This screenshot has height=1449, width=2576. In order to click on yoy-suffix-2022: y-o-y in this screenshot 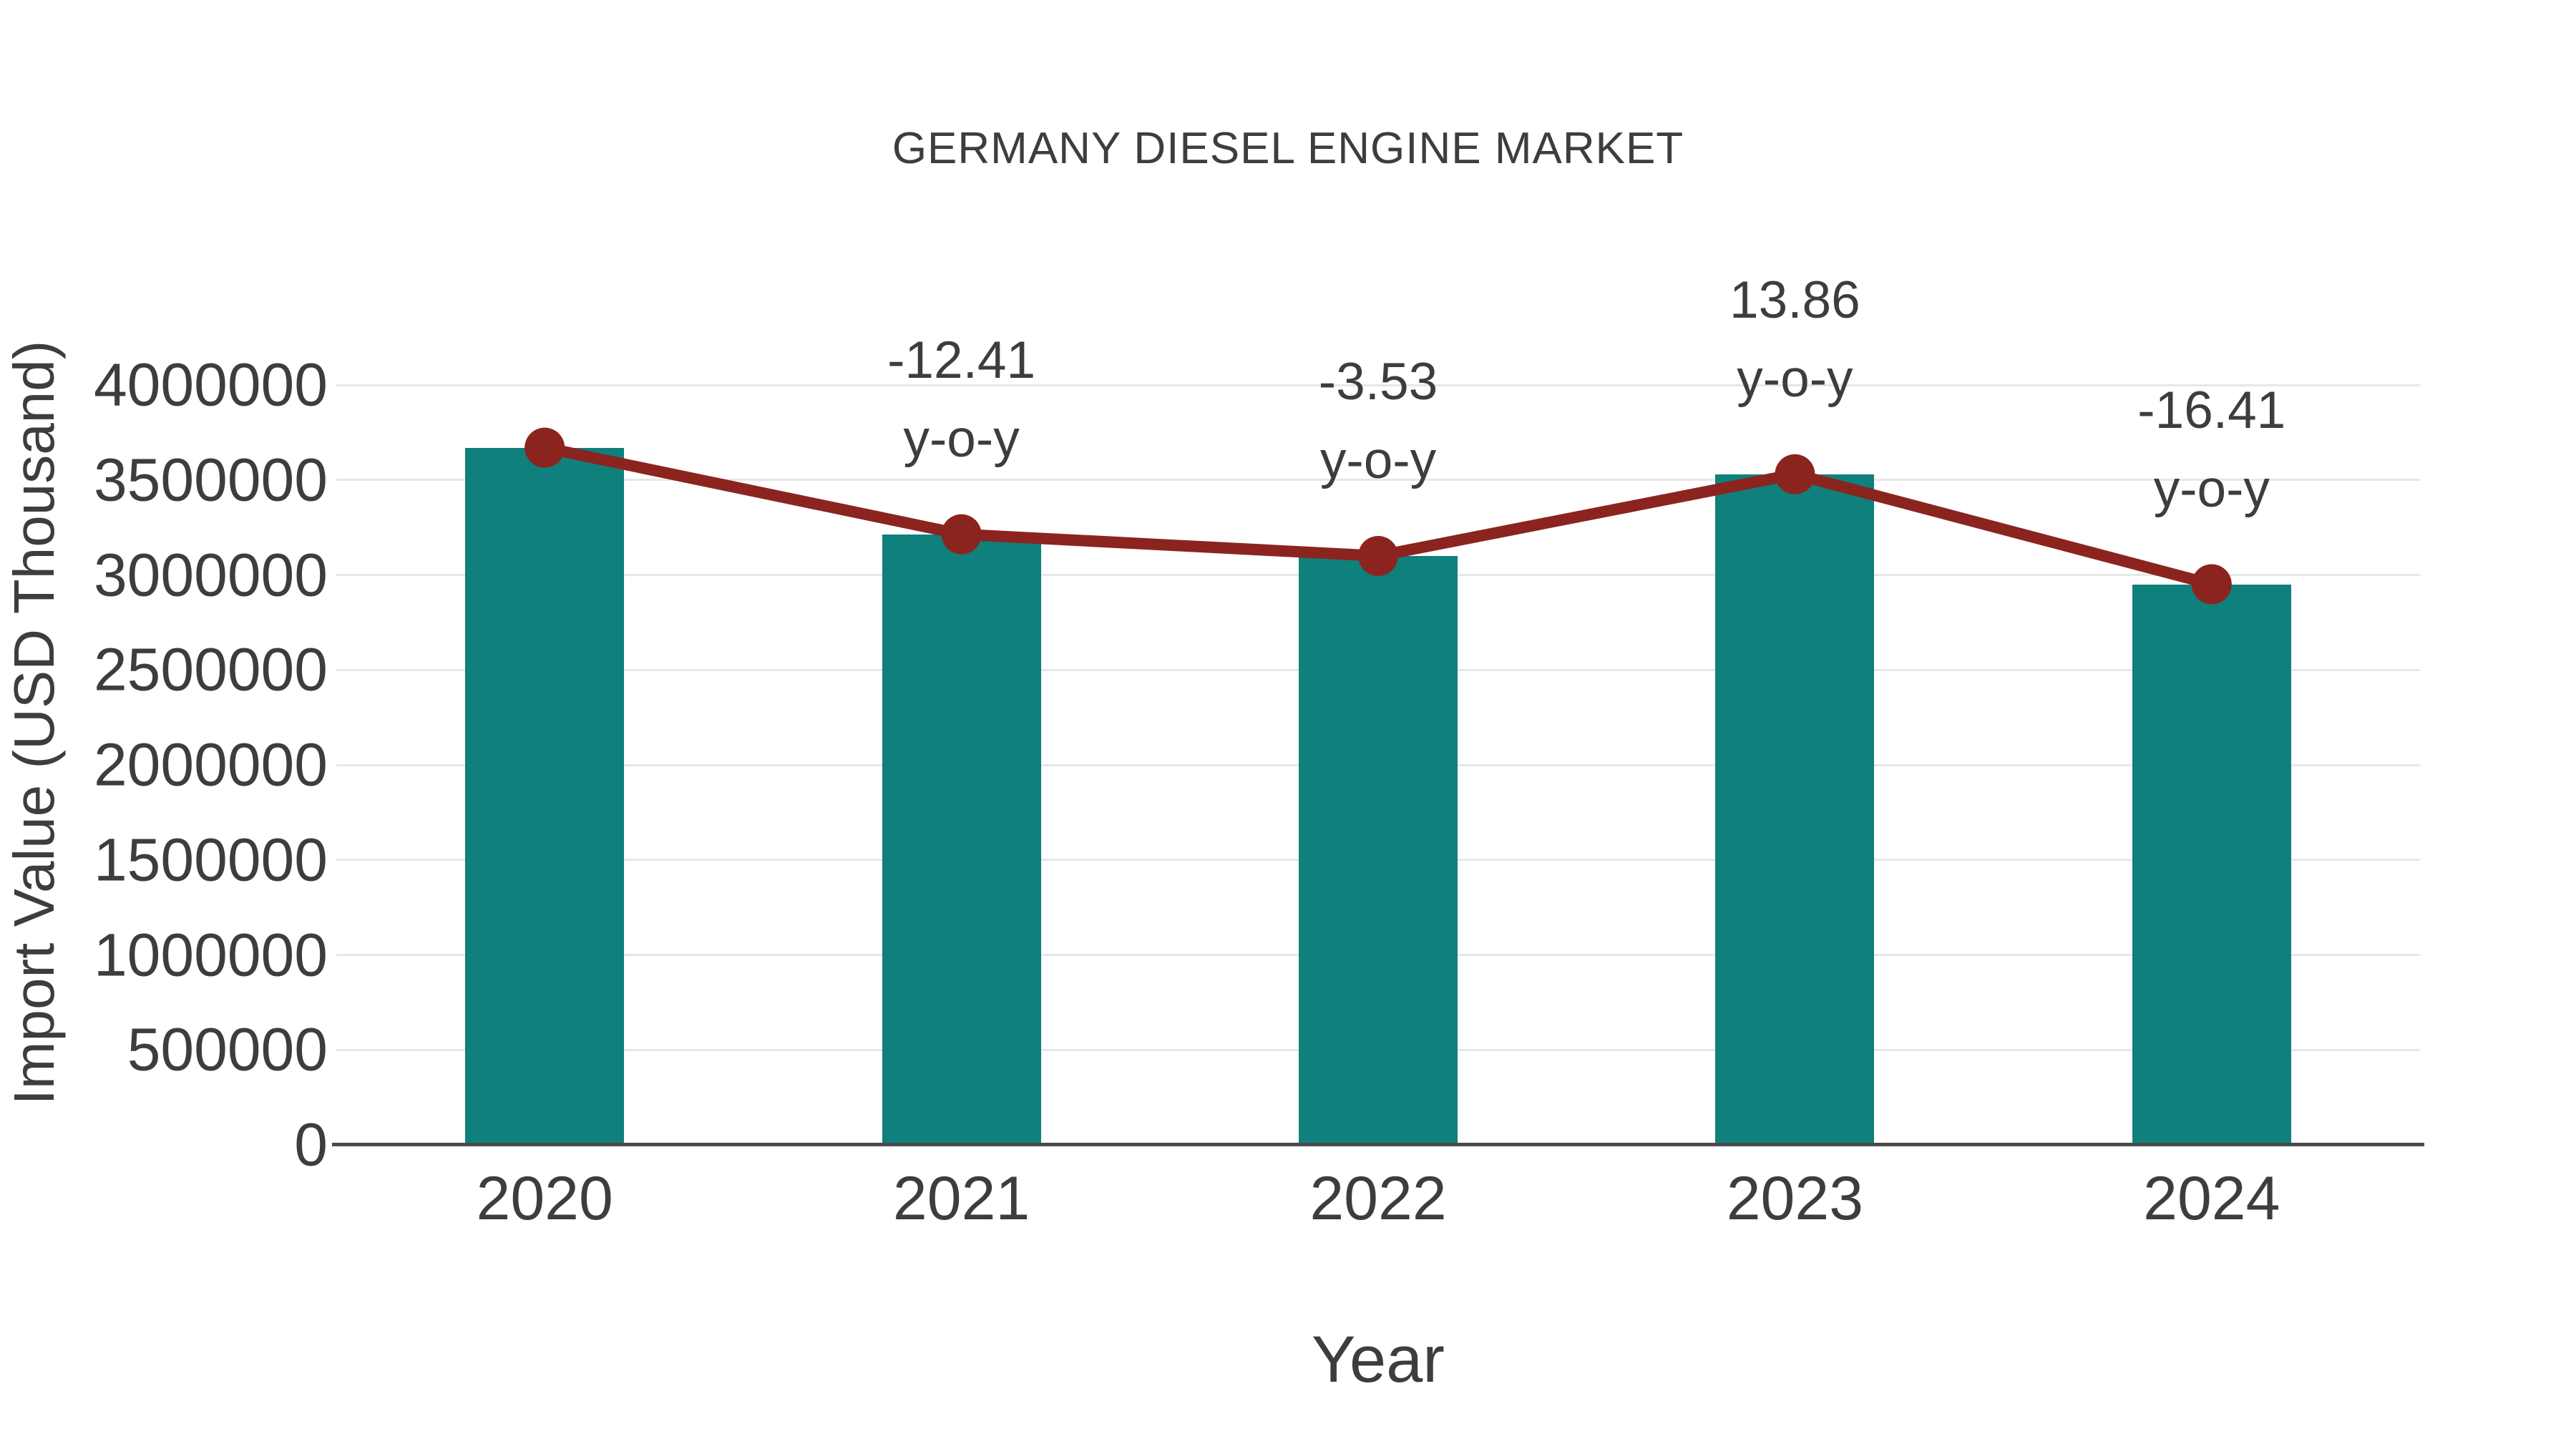, I will do `click(1378, 460)`.